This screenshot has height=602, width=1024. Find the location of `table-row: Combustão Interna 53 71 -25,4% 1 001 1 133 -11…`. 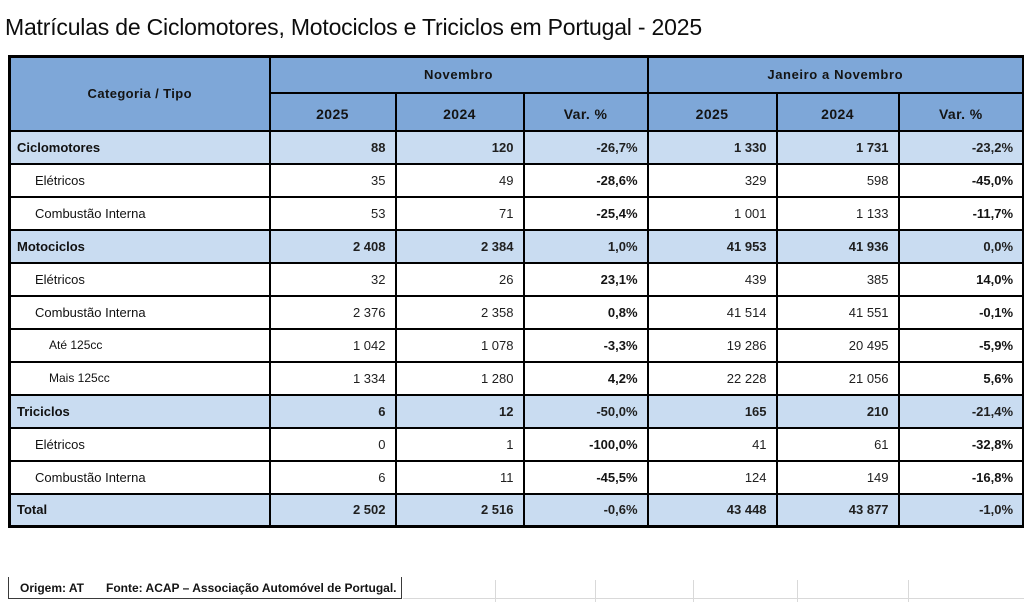

table-row: Combustão Interna 53 71 -25,4% 1 001 1 133 -11… is located at coordinates (516, 213).